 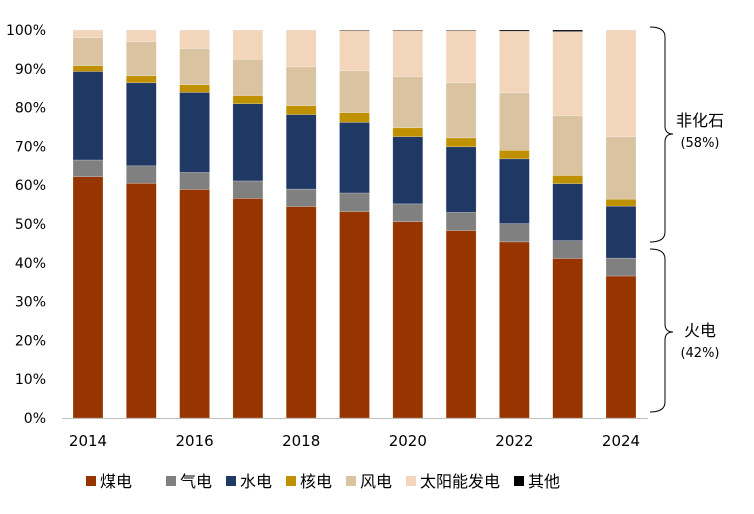 What do you see at coordinates (195, 441) in the screenshot?
I see `x-tick-label: 2016` at bounding box center [195, 441].